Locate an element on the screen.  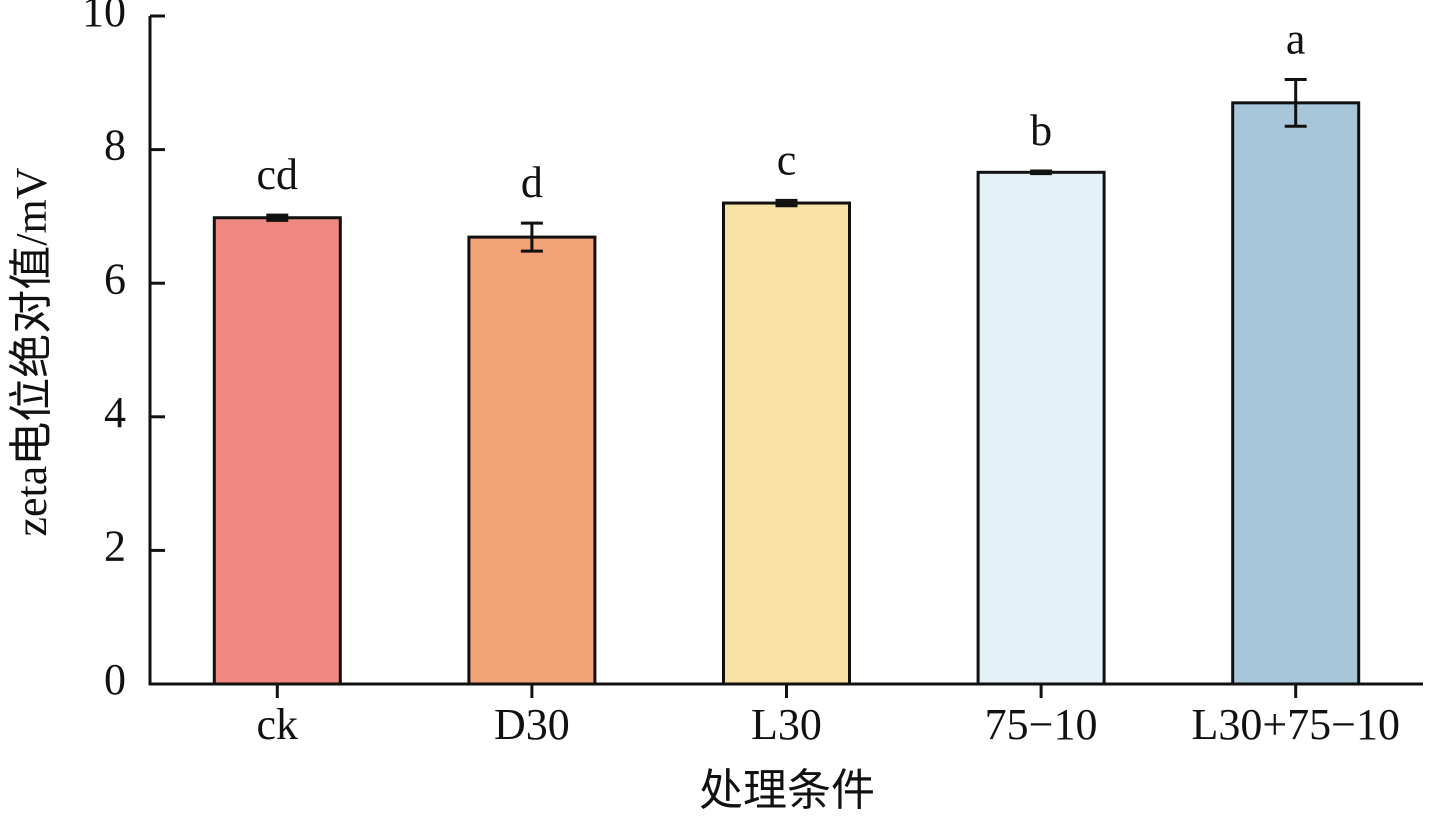
significance-label: cd is located at coordinates (278, 174).